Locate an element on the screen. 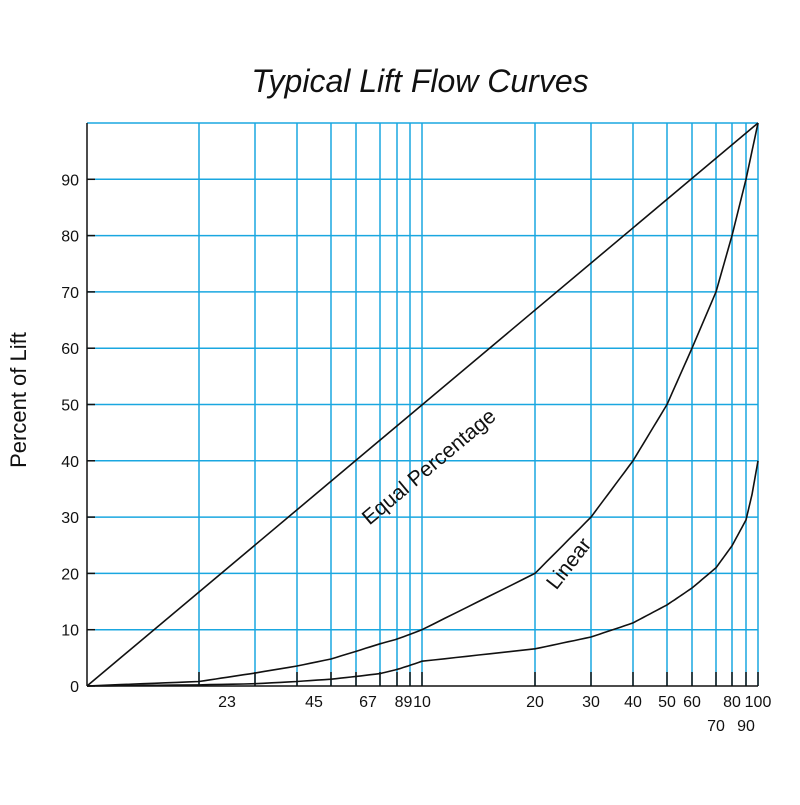 The width and height of the screenshot is (800, 805). chart-title: Typical Lift Flow Curves is located at coordinates (419, 81).